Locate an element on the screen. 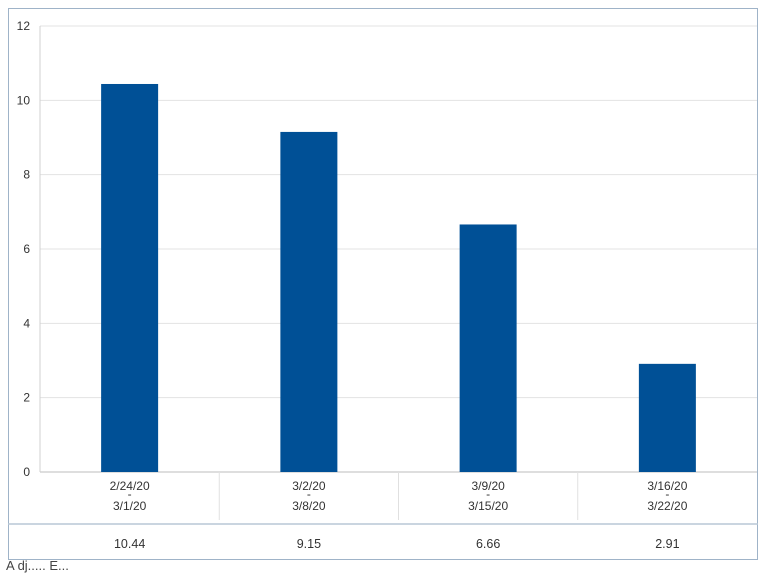 The height and width of the screenshot is (573, 768). x-tick-label: 3/16/20 is located at coordinates (667, 486).